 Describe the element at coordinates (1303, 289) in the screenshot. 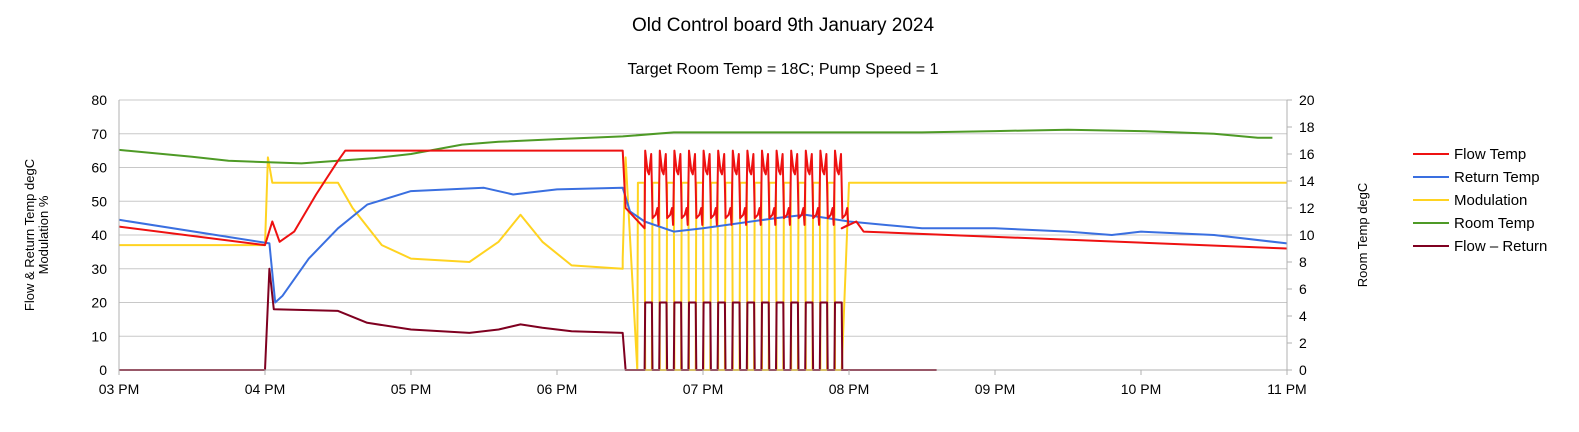

I see `y-tick-right: 6` at that location.